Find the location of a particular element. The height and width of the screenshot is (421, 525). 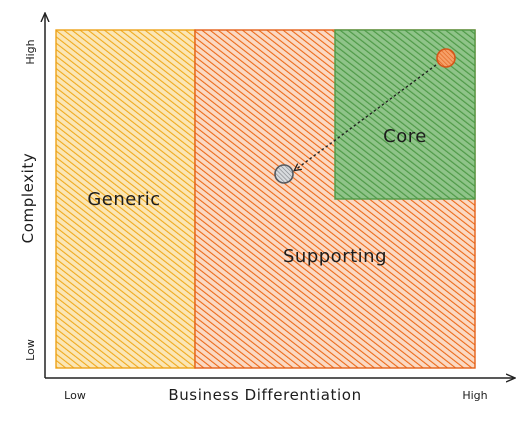

core-label: Core is located at coordinates (405, 136).